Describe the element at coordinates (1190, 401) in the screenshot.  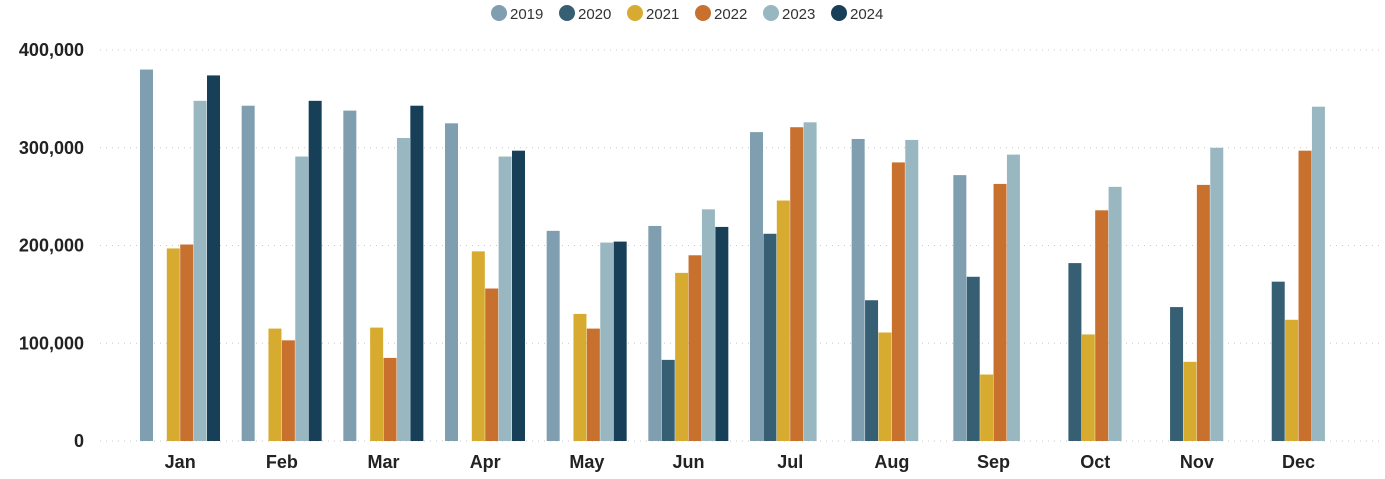
I see `bar-nov-2021` at that location.